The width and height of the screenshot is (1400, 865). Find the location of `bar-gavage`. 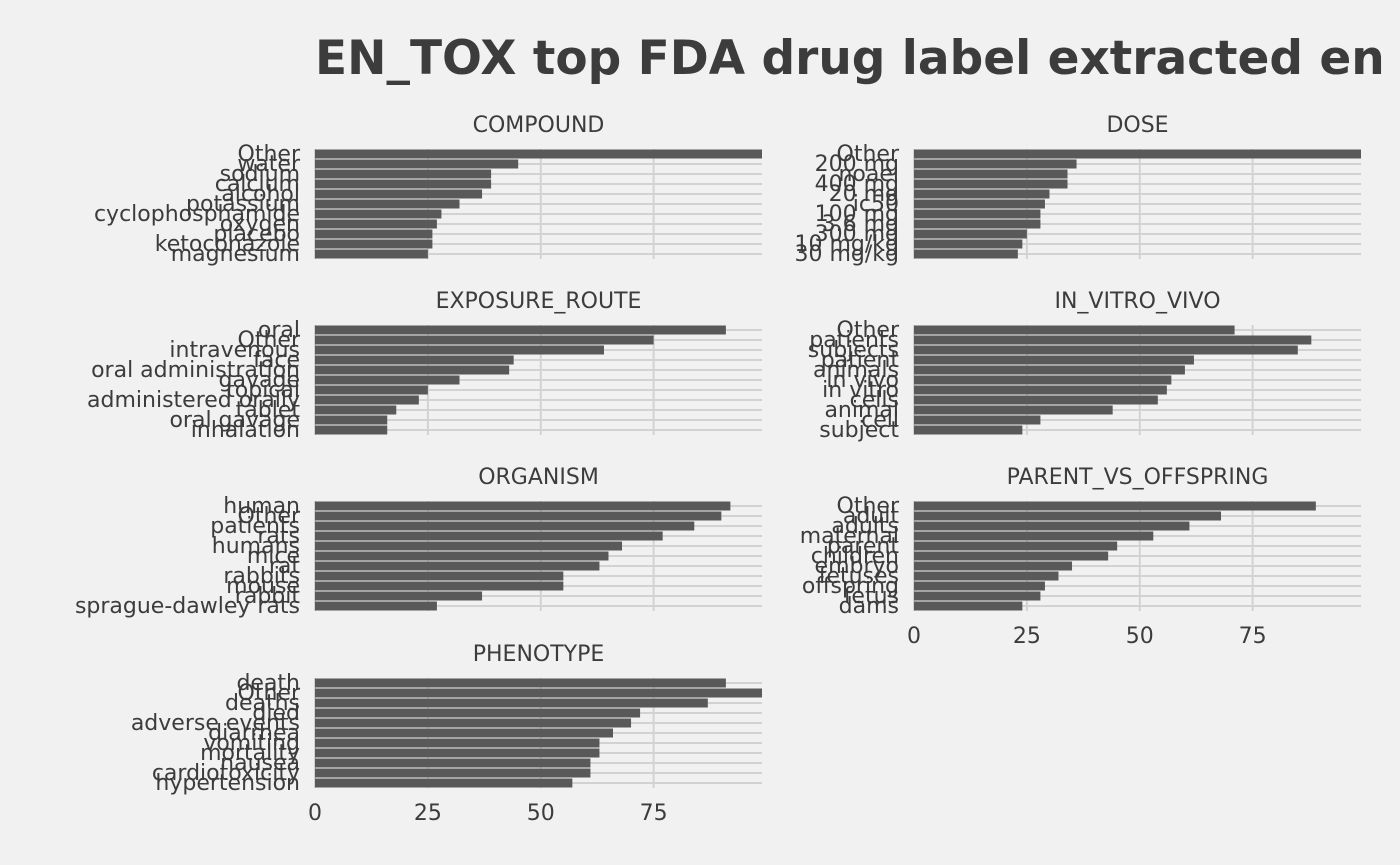

bar-gavage is located at coordinates (387, 380).